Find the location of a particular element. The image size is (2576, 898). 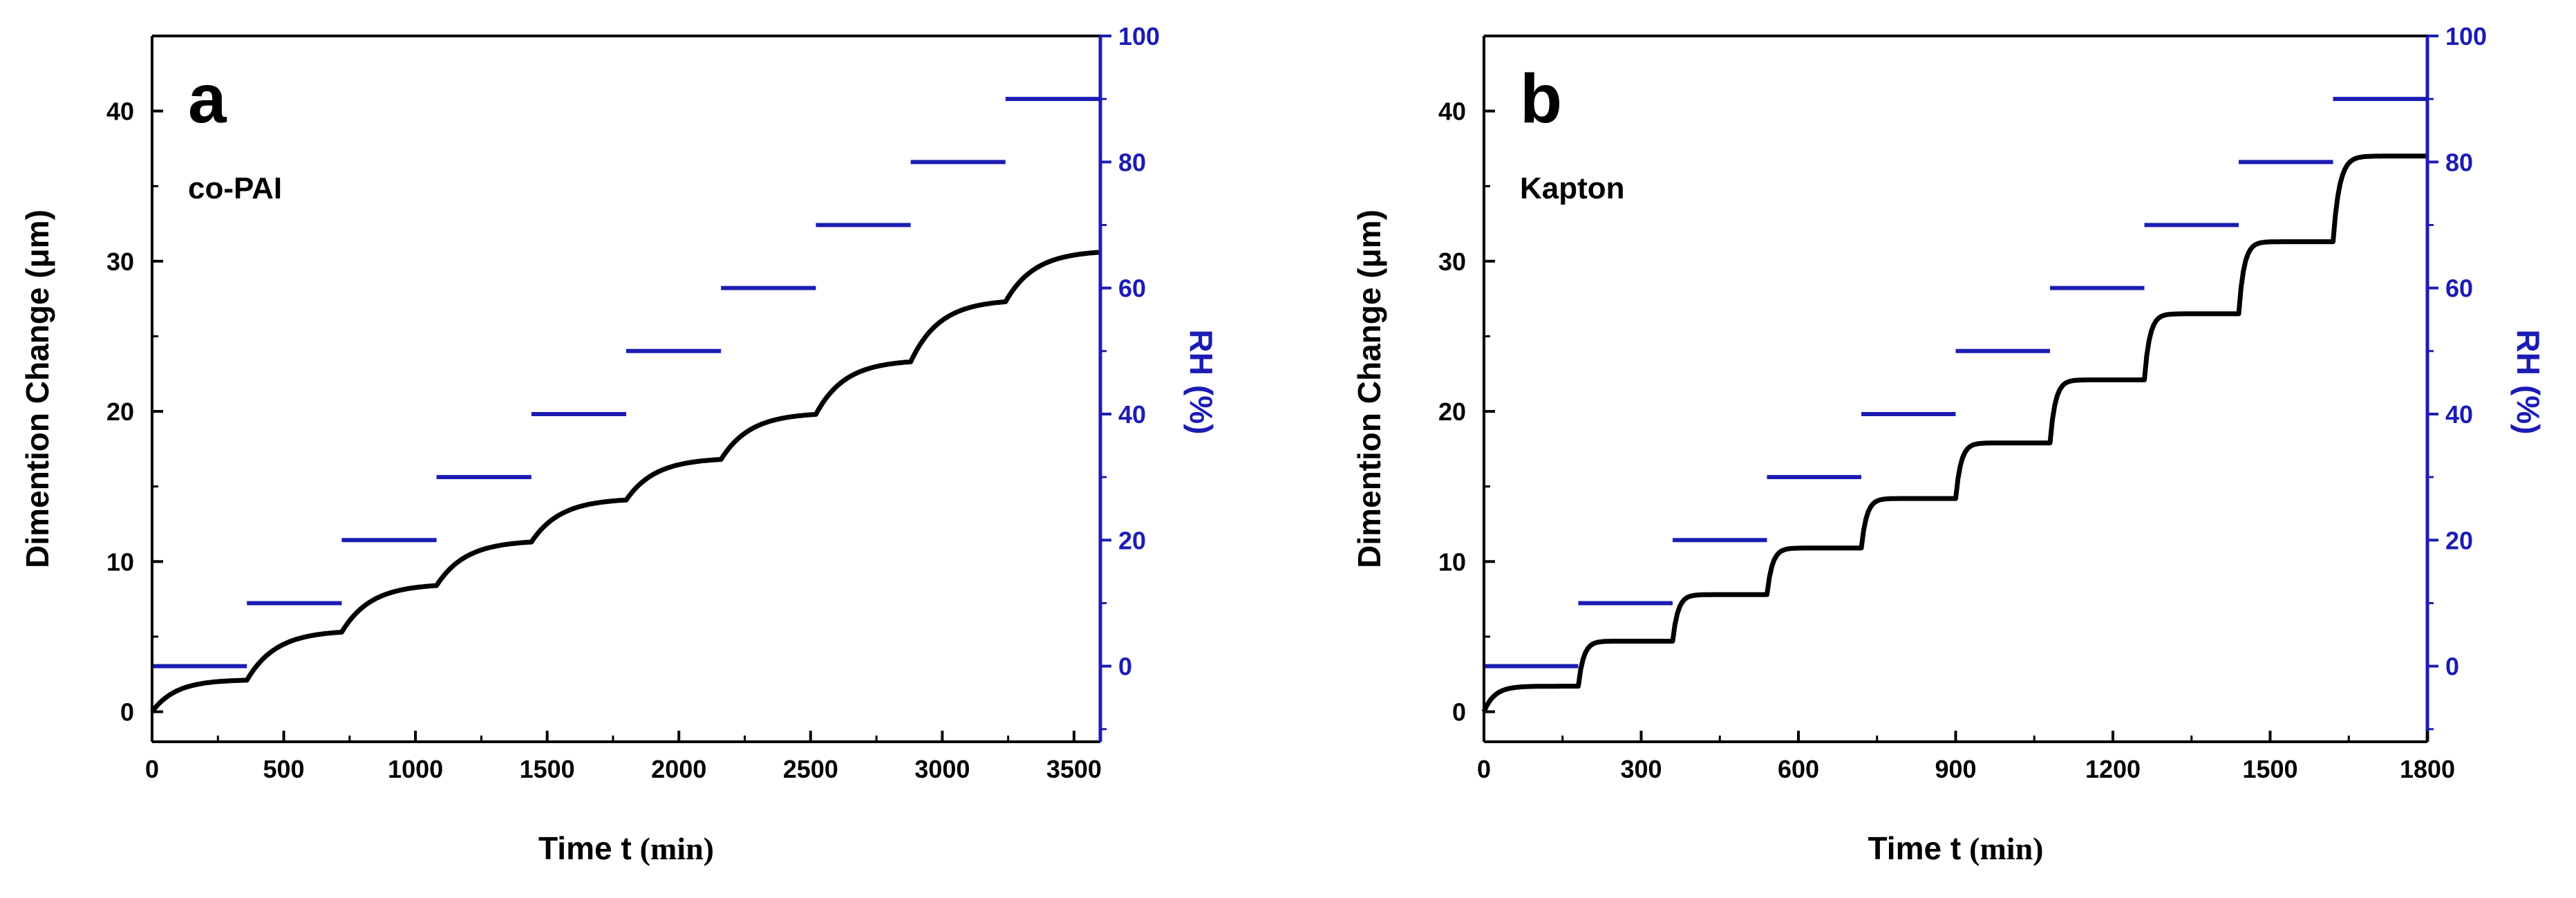

panel-label: a is located at coordinates (207, 99).